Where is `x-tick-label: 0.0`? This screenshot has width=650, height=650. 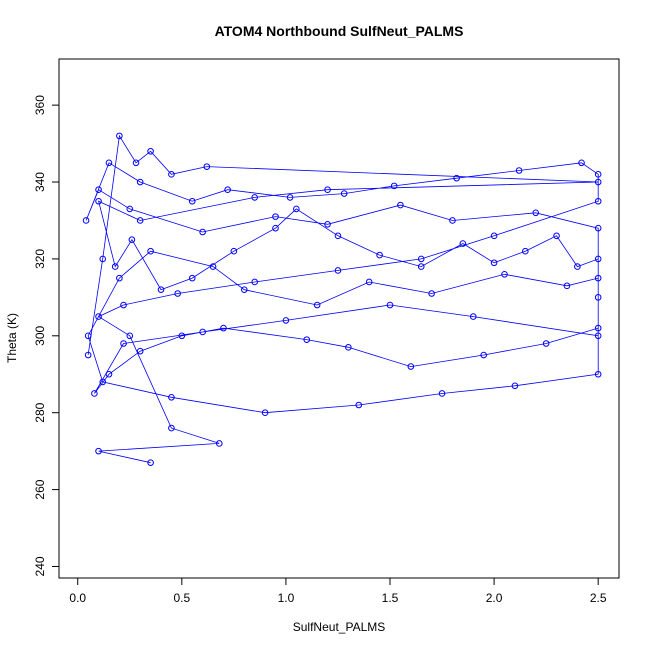 x-tick-label: 0.0 is located at coordinates (77, 598).